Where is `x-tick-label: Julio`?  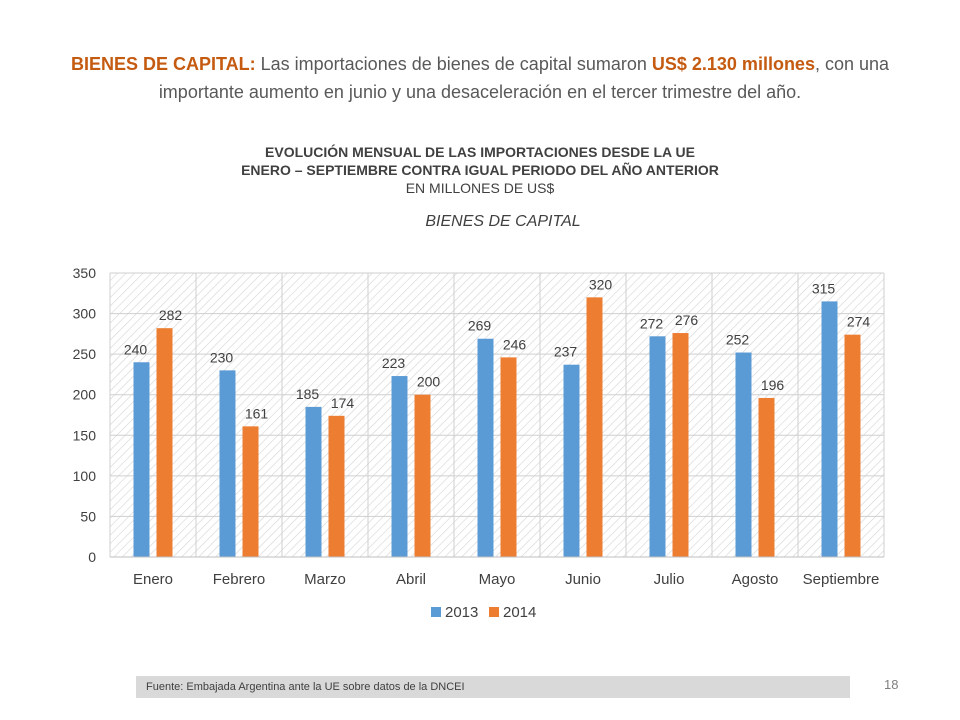
x-tick-label: Julio is located at coordinates (669, 579).